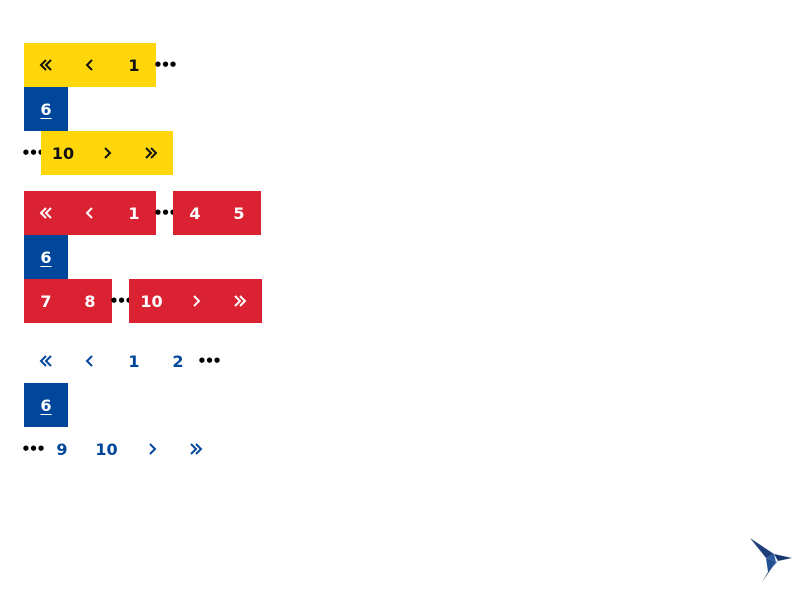  Describe the element at coordinates (62, 449) in the screenshot. I see `page-9-button: 9` at that location.